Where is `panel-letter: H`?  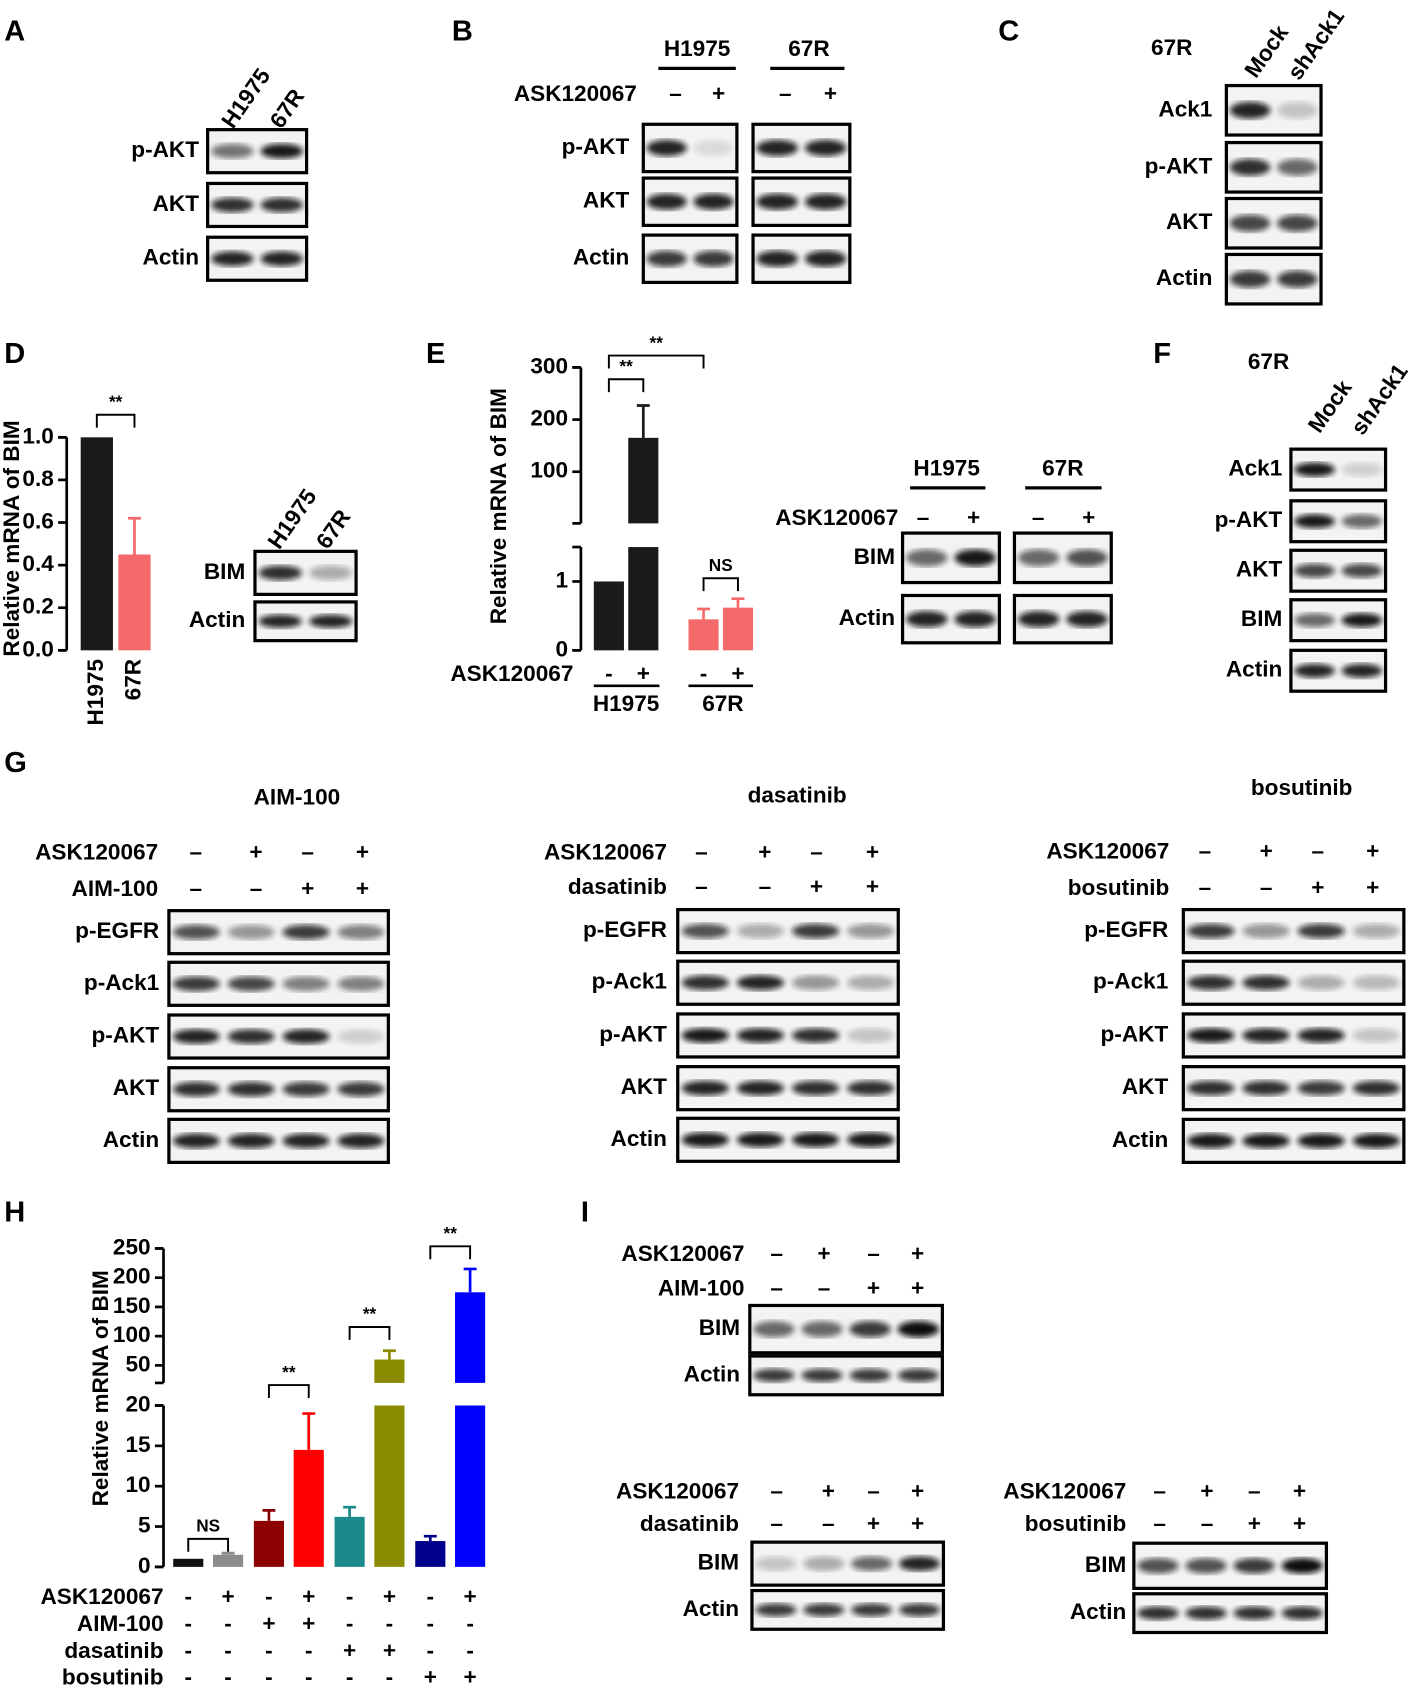 panel-letter: H is located at coordinates (14, 1213).